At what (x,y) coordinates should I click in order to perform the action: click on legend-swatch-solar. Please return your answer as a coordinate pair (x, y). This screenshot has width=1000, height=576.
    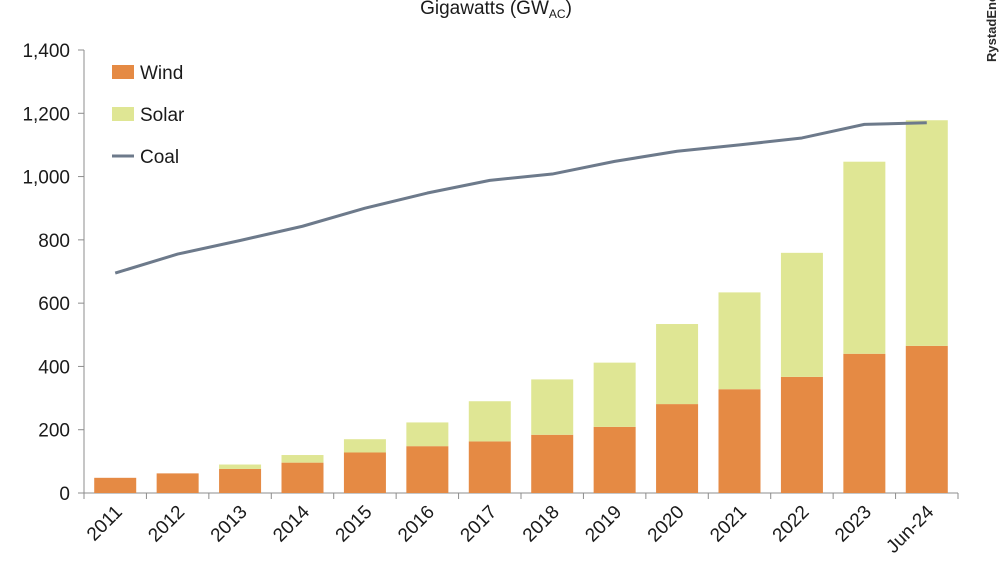
    Looking at the image, I should click on (123, 114).